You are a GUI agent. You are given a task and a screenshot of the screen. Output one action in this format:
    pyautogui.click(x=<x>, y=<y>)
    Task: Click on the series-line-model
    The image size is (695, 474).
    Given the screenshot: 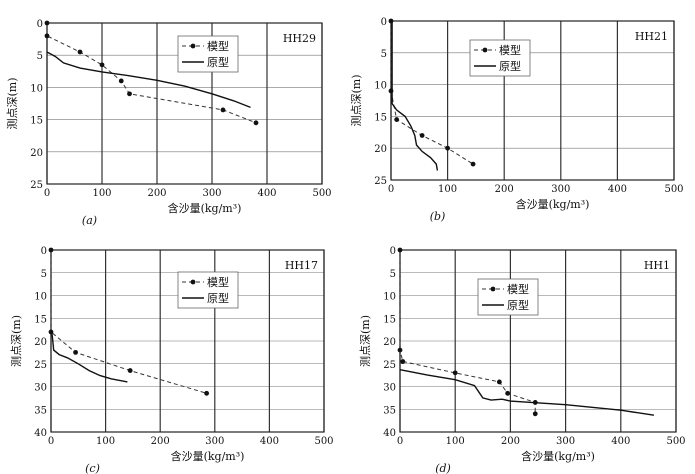 What is the action you would take?
    pyautogui.click(x=467, y=332)
    